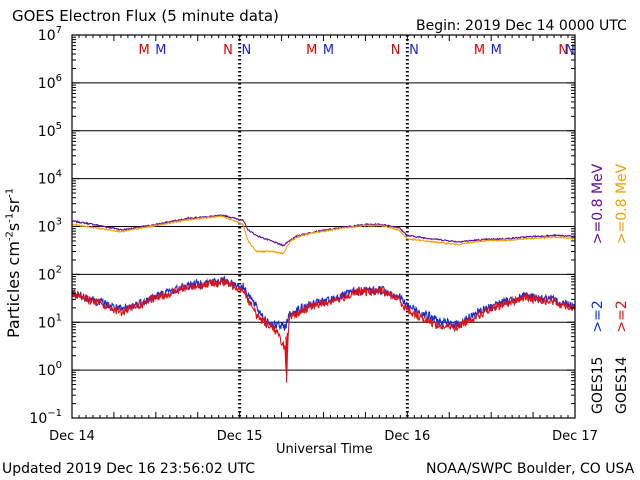 This screenshot has height=480, width=640. I want to click on legend-satellite: GOES15, so click(598, 385).